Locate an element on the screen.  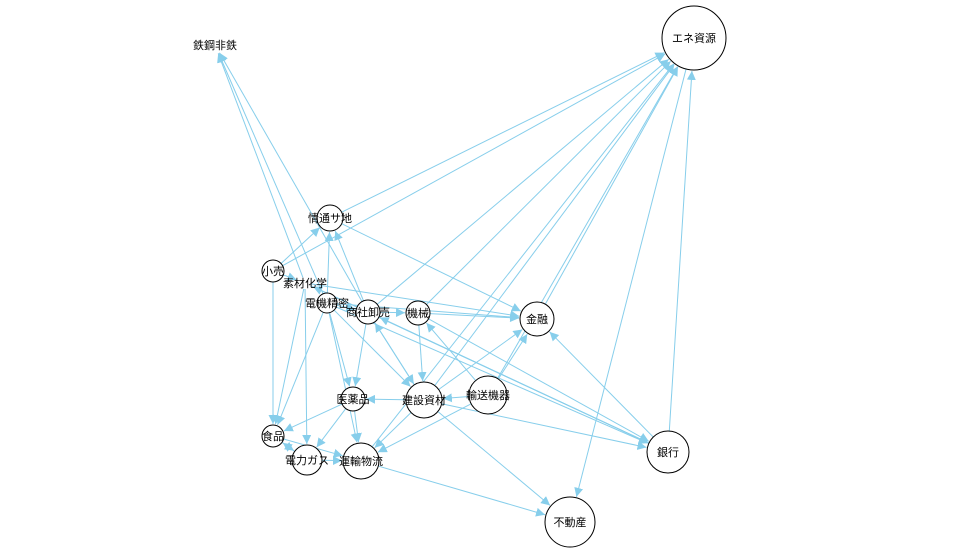
node-label: 輸送機器 is located at coordinates (488, 395).